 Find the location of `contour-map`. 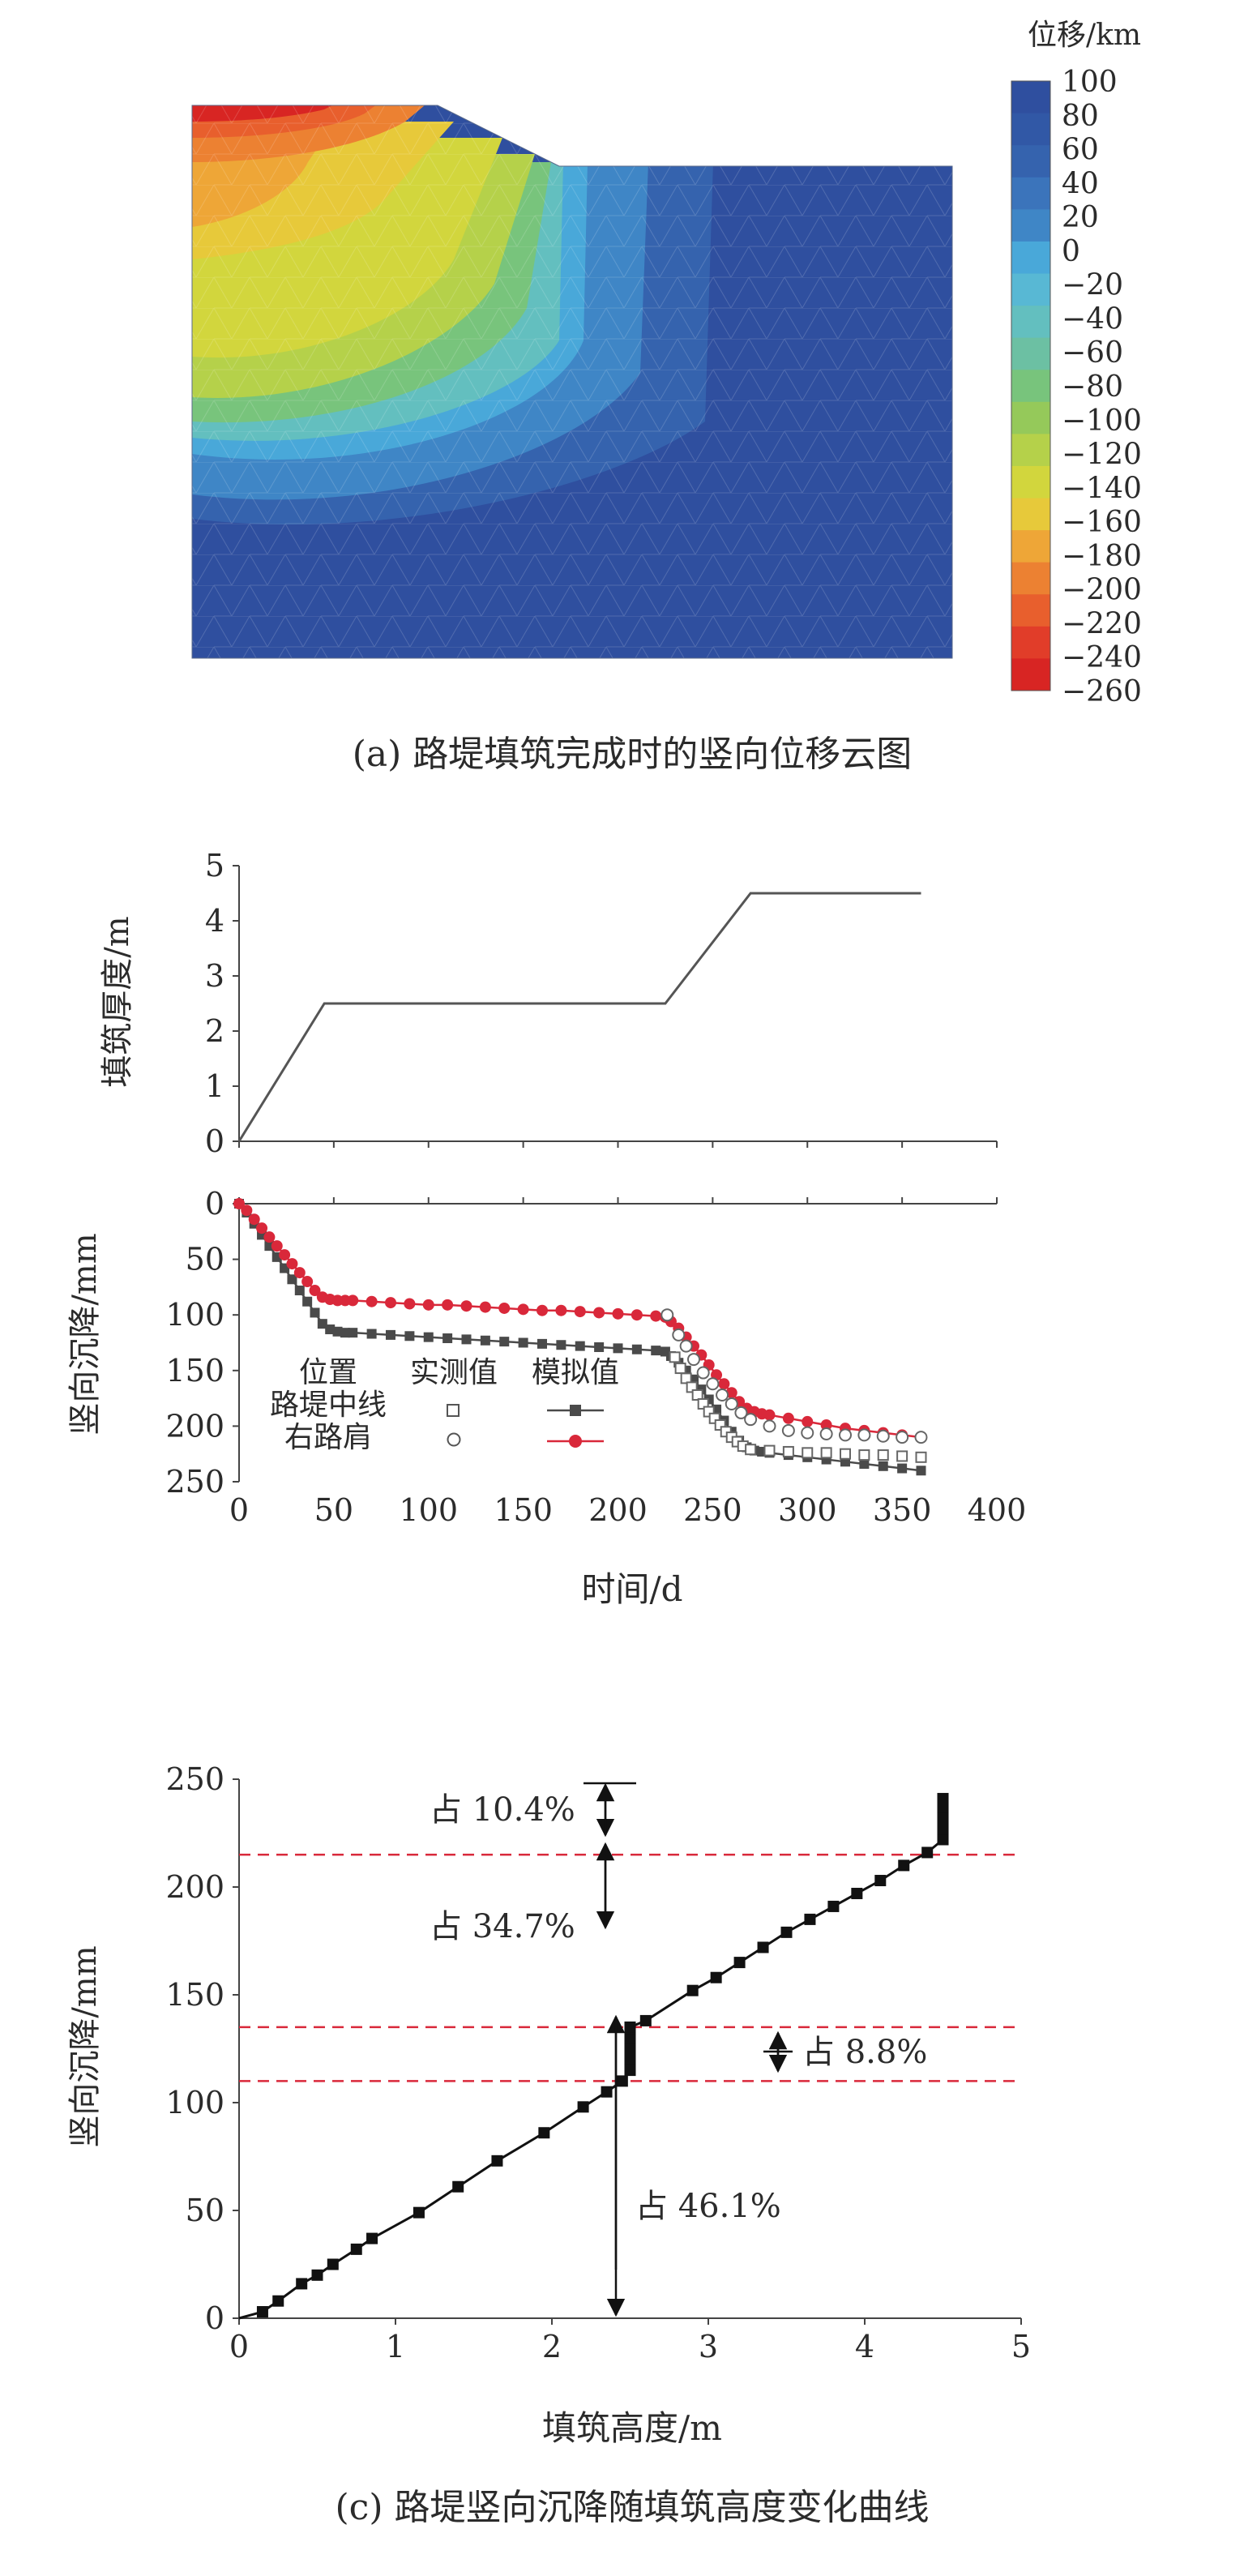

contour-map is located at coordinates (572, 381).